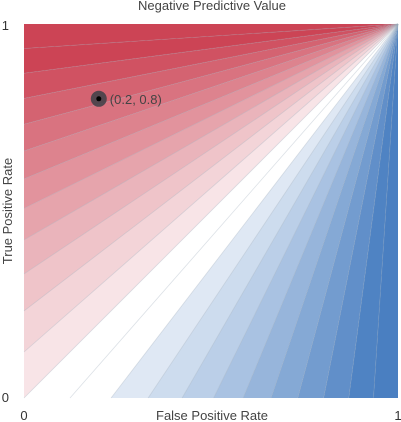 This screenshot has width=401, height=422. Describe the element at coordinates (397, 415) in the screenshot. I see `x-tick-label-right: 1` at that location.